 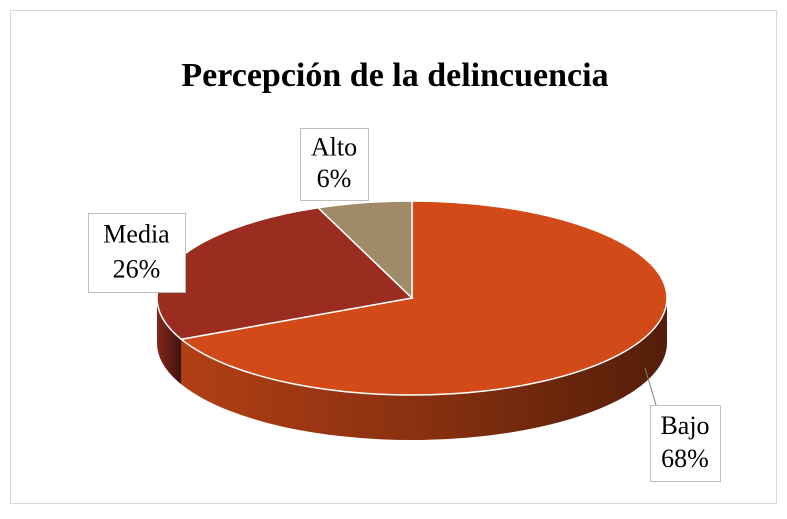 What do you see at coordinates (334, 178) in the screenshot?
I see `label-value: 6%` at bounding box center [334, 178].